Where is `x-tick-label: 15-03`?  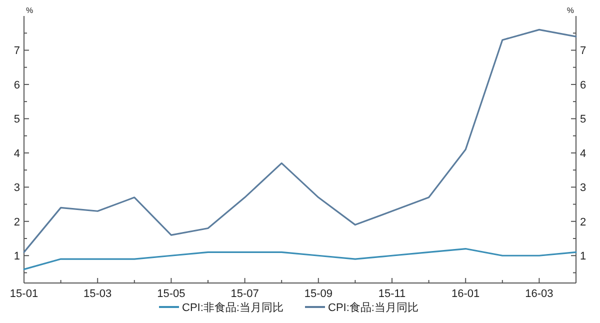 x-tick-label: 15-03 is located at coordinates (98, 294).